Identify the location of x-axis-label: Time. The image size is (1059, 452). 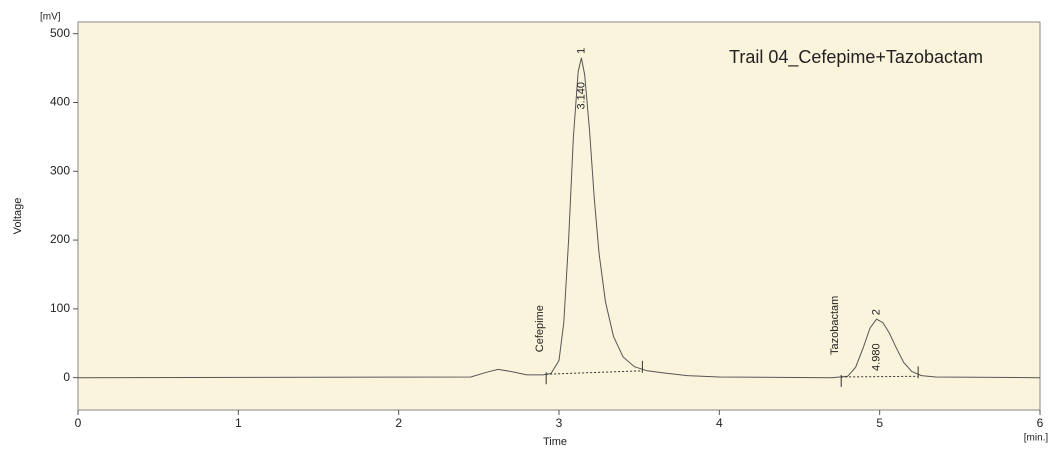
(555, 441).